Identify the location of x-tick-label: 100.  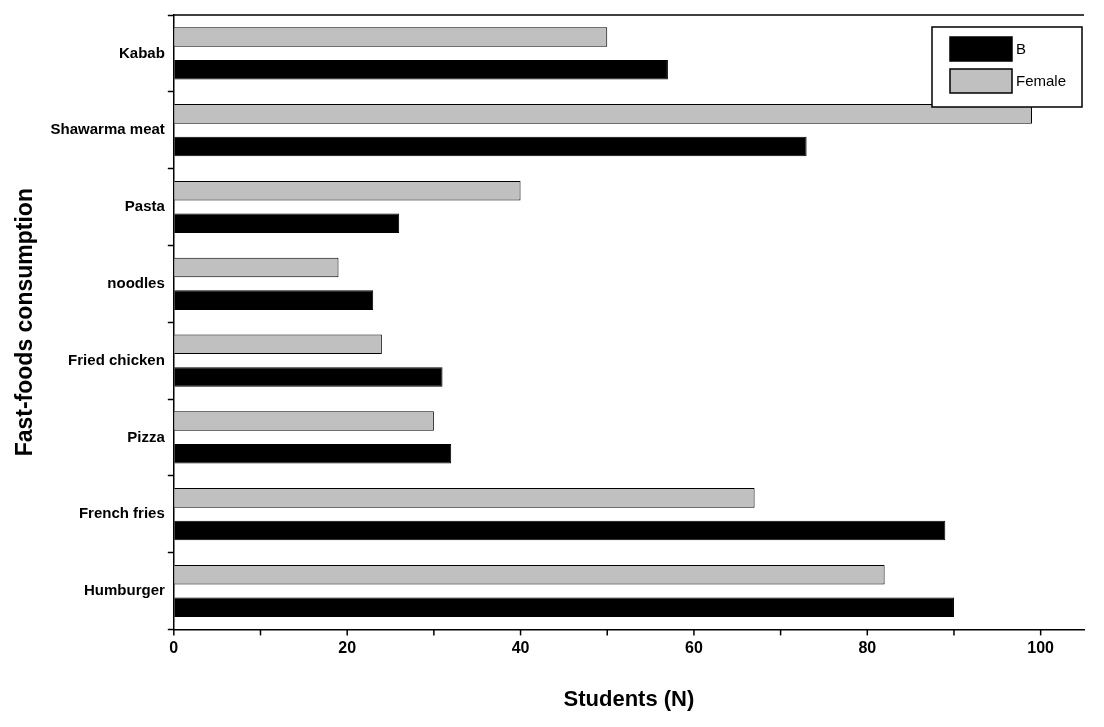
(1041, 648).